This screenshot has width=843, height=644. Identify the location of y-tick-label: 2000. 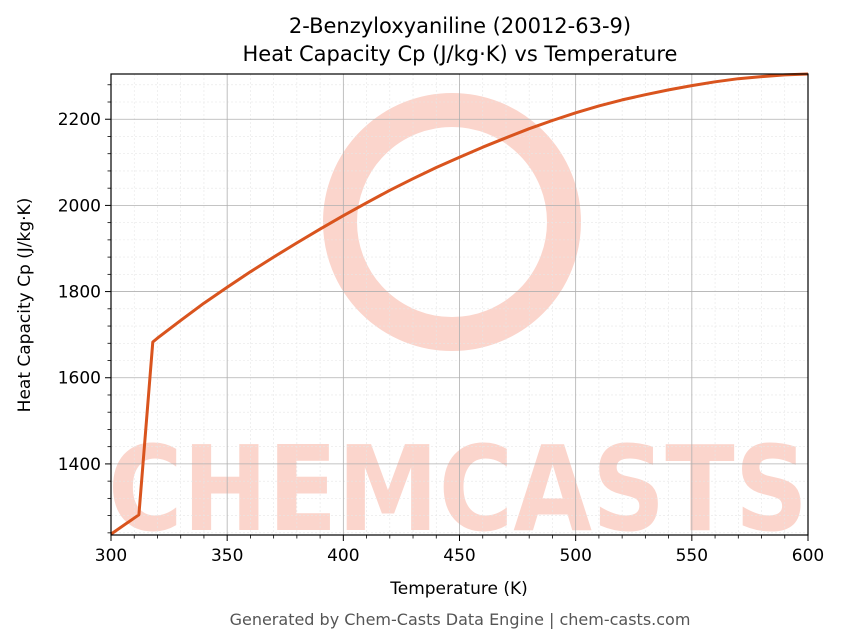
(79, 206).